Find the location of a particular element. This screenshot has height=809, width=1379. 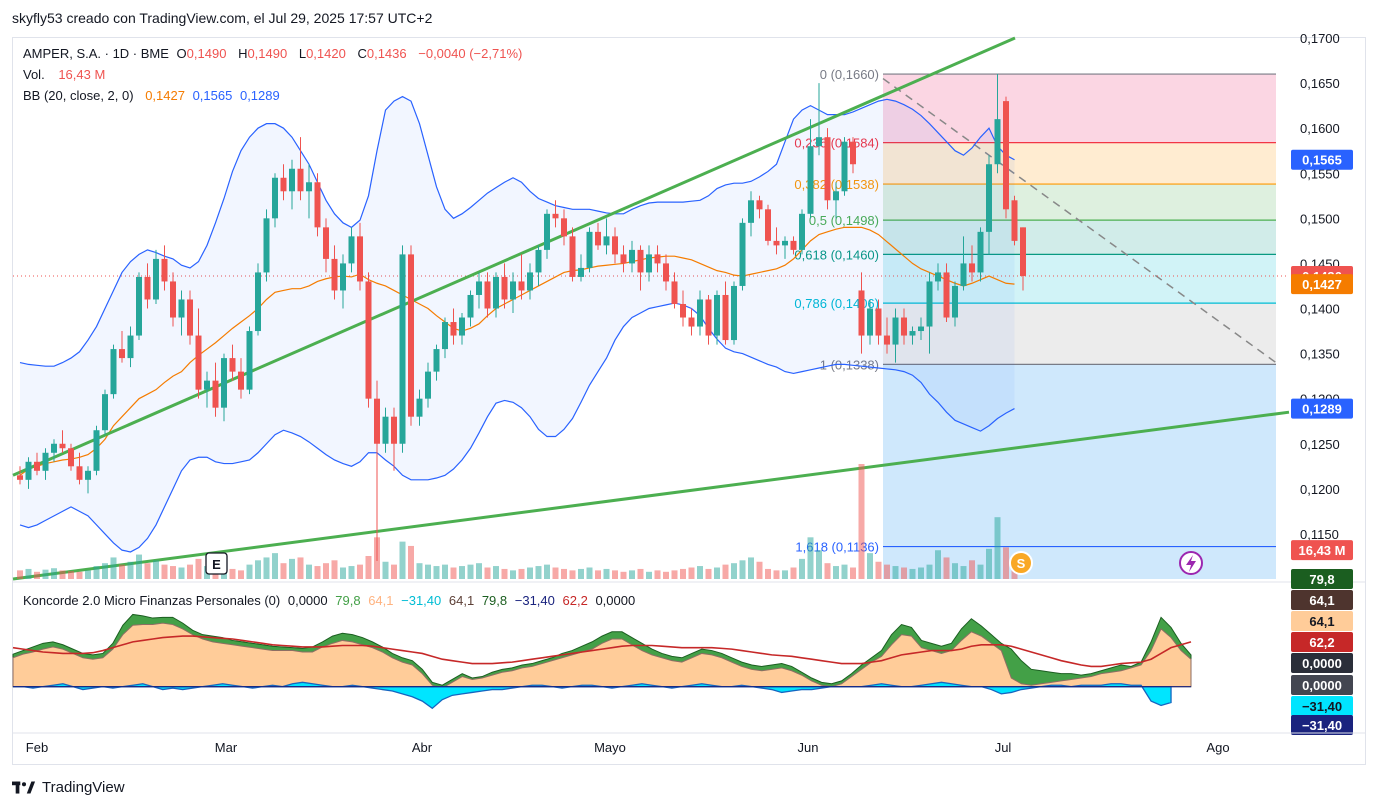

volume-legend: Vol. 16,43 M is located at coordinates (66, 74).